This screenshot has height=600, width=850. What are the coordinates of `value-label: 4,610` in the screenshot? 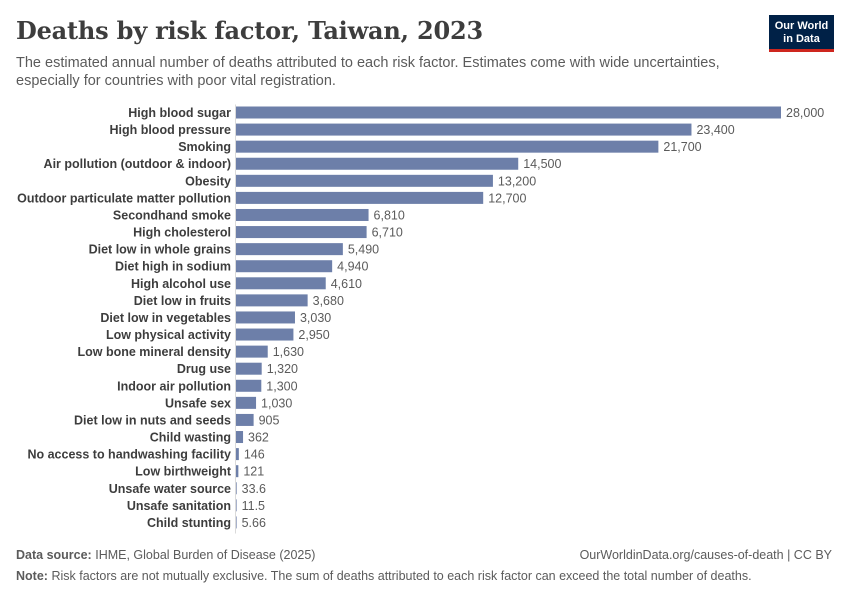 It's located at (346, 284).